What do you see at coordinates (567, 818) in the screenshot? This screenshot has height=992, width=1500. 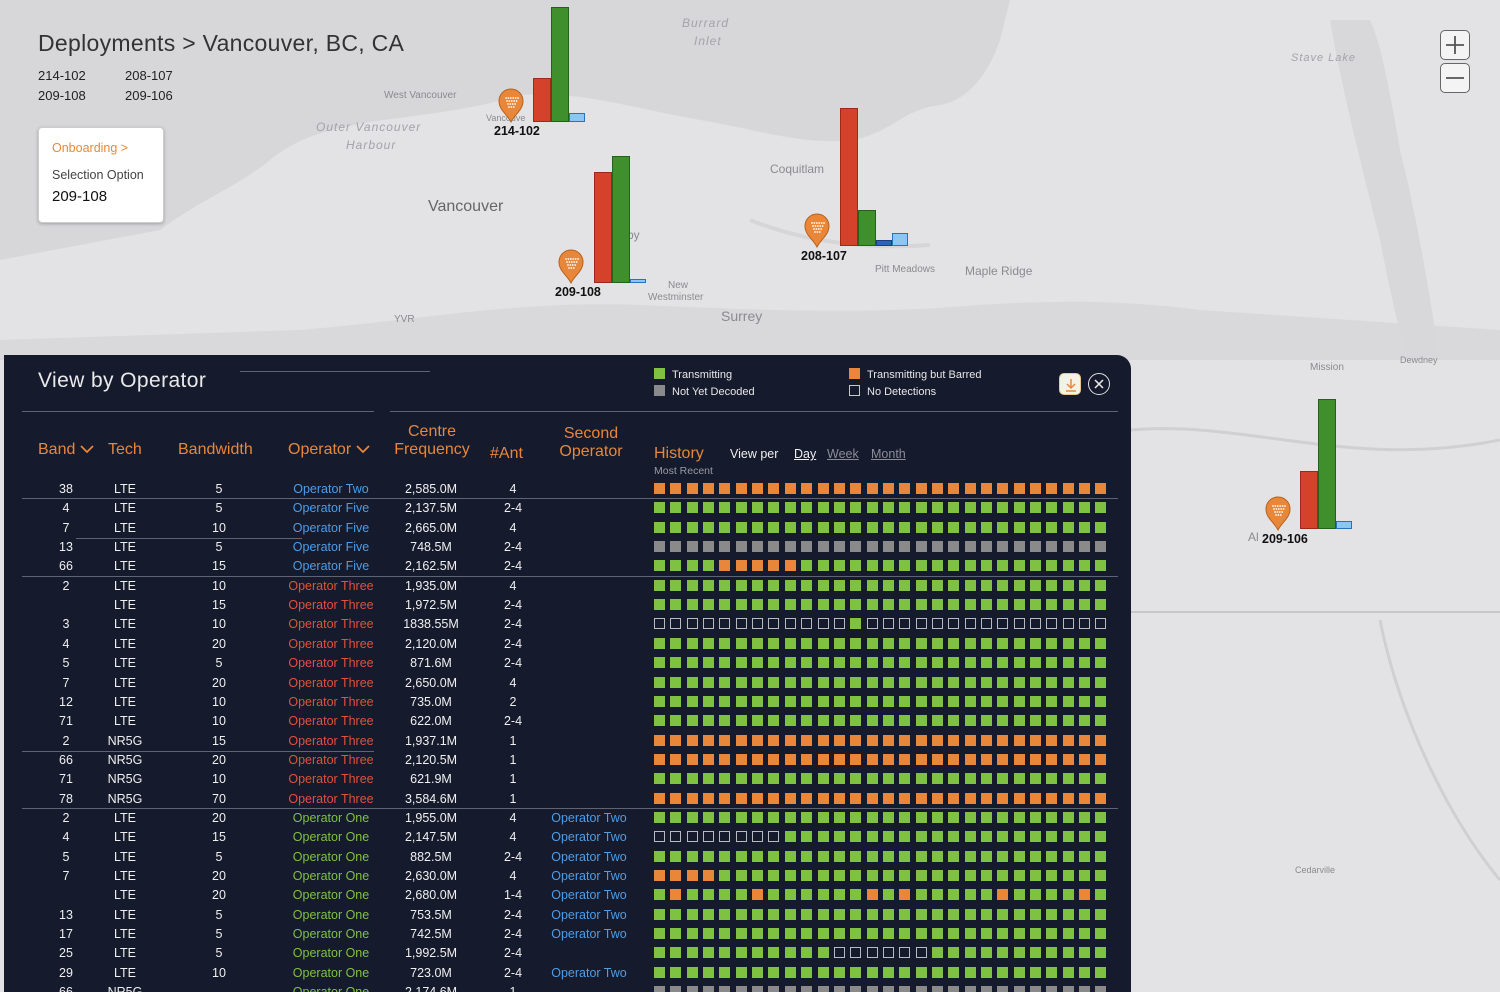 I see `table-row: 2 LTE 20 Operator One 1,955.0M 4 Operator Two` at bounding box center [567, 818].